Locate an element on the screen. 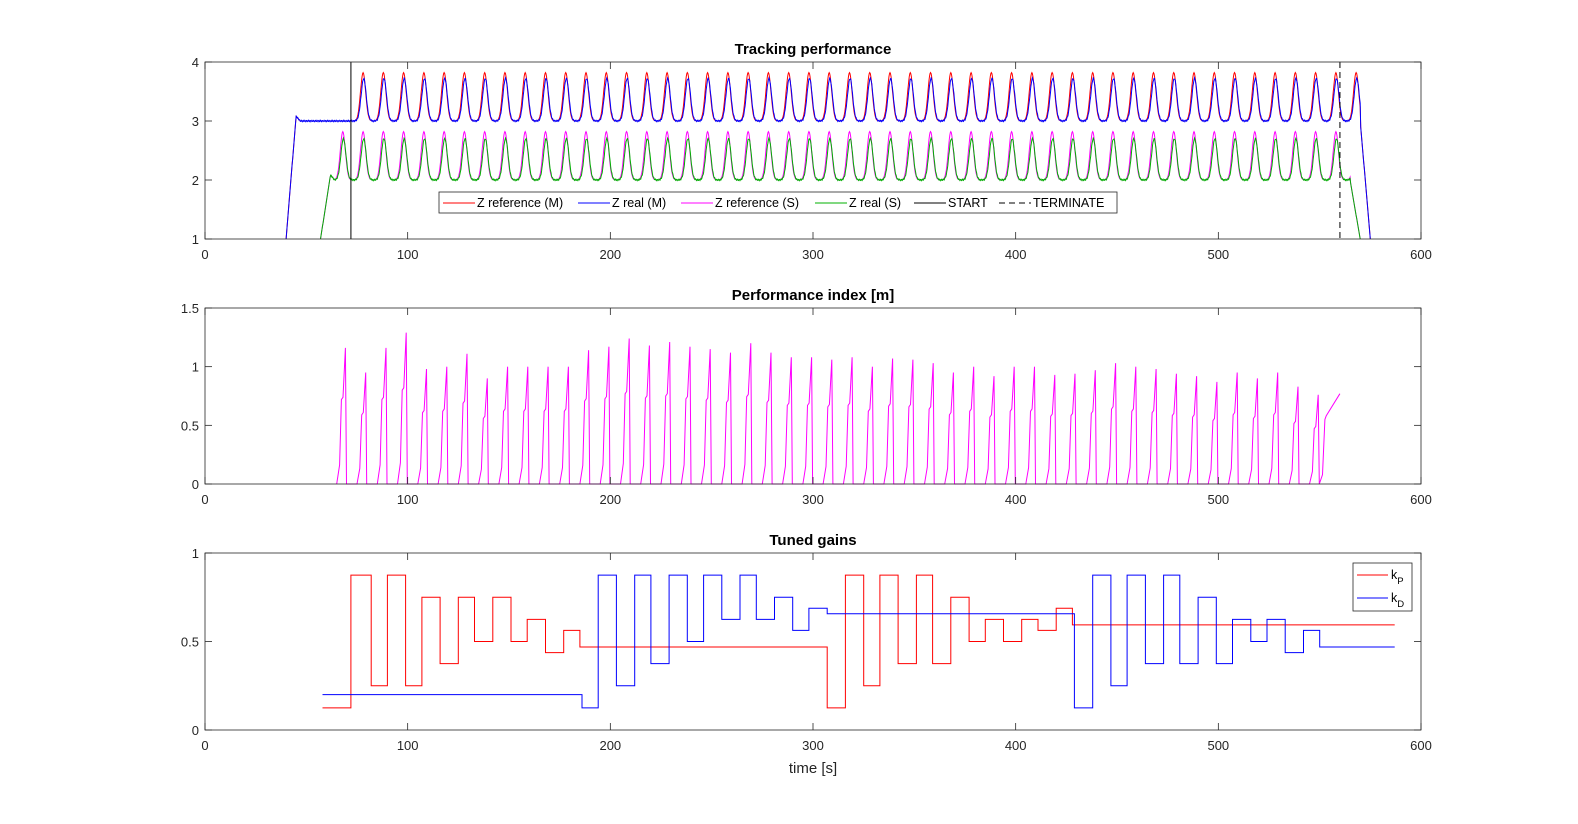 This screenshot has height=824, width=1578. series-line-kd is located at coordinates (858, 641).